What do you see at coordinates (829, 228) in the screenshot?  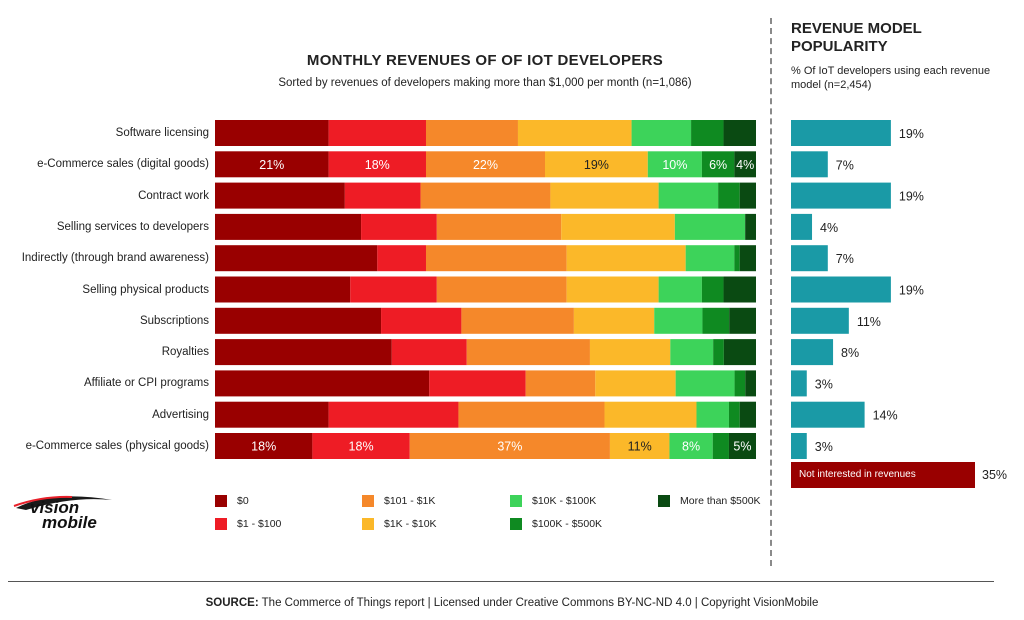 I see `popularity-value-label: 4%` at bounding box center [829, 228].